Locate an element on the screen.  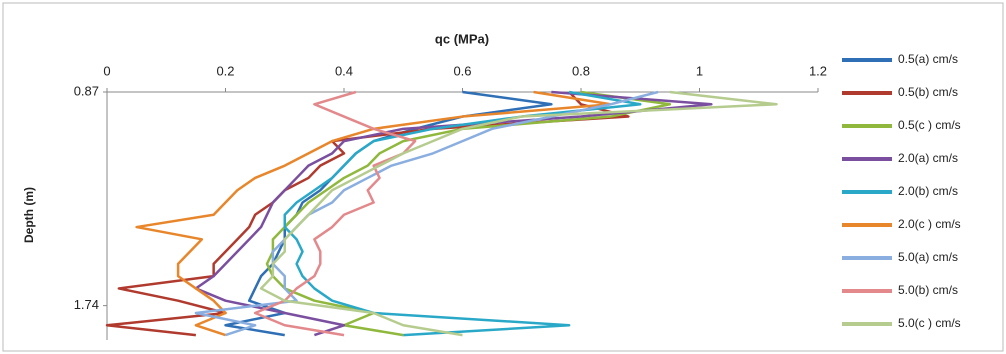
x-tick-label: 1 is located at coordinates (699, 70).